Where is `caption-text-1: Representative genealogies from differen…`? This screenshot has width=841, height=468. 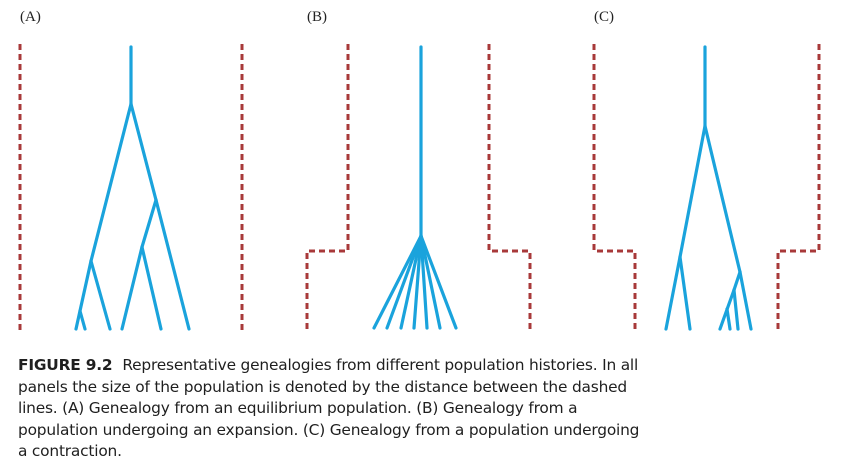 caption-text-1: Representative genealogies from differen… is located at coordinates (380, 365).